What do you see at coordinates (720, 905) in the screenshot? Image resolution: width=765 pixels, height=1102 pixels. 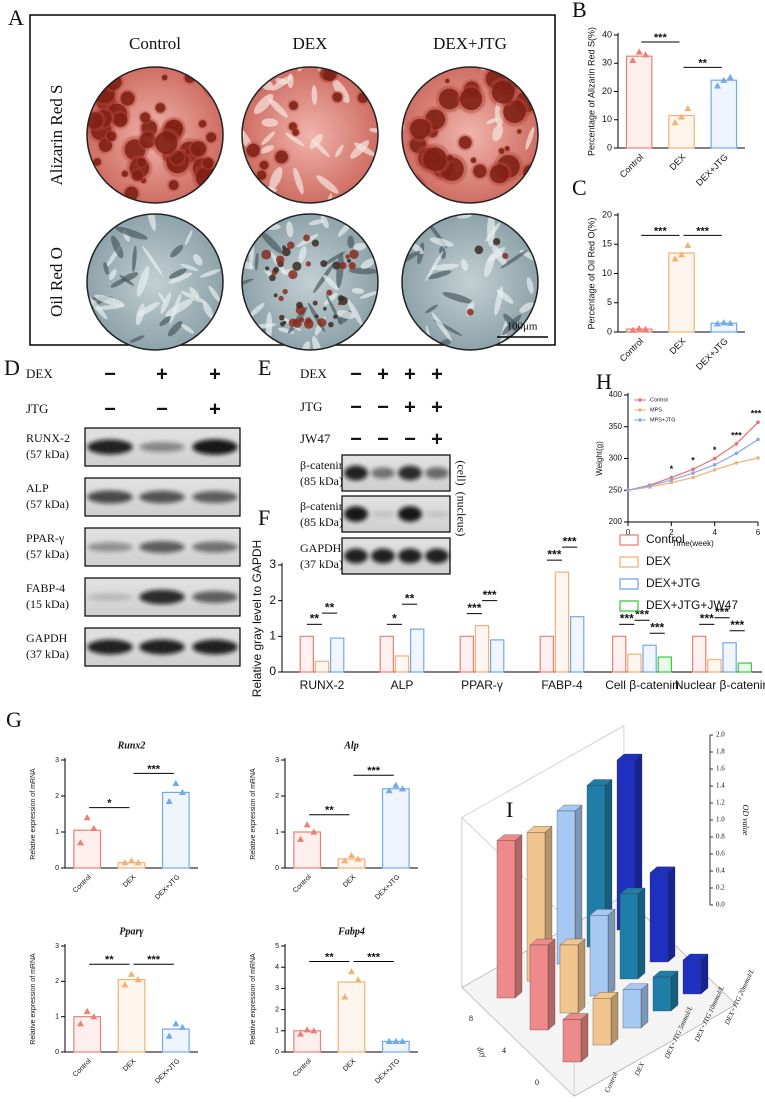 I see `z-tick-label: 0.0` at bounding box center [720, 905].